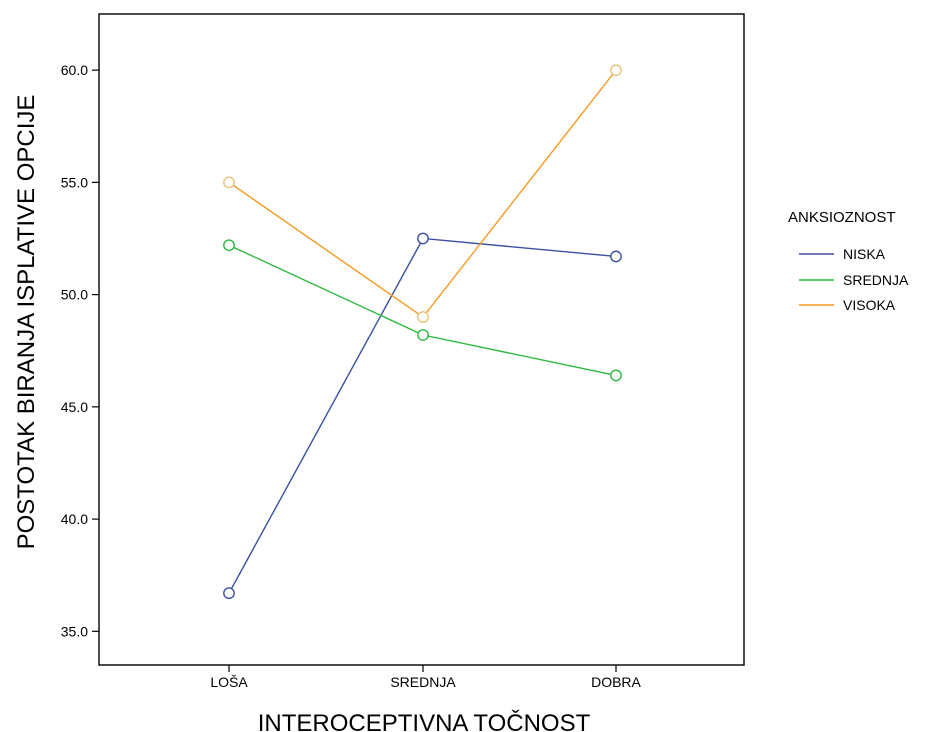 The image size is (930, 732). Describe the element at coordinates (74, 295) in the screenshot. I see `y-tick-label: 50.0` at that location.